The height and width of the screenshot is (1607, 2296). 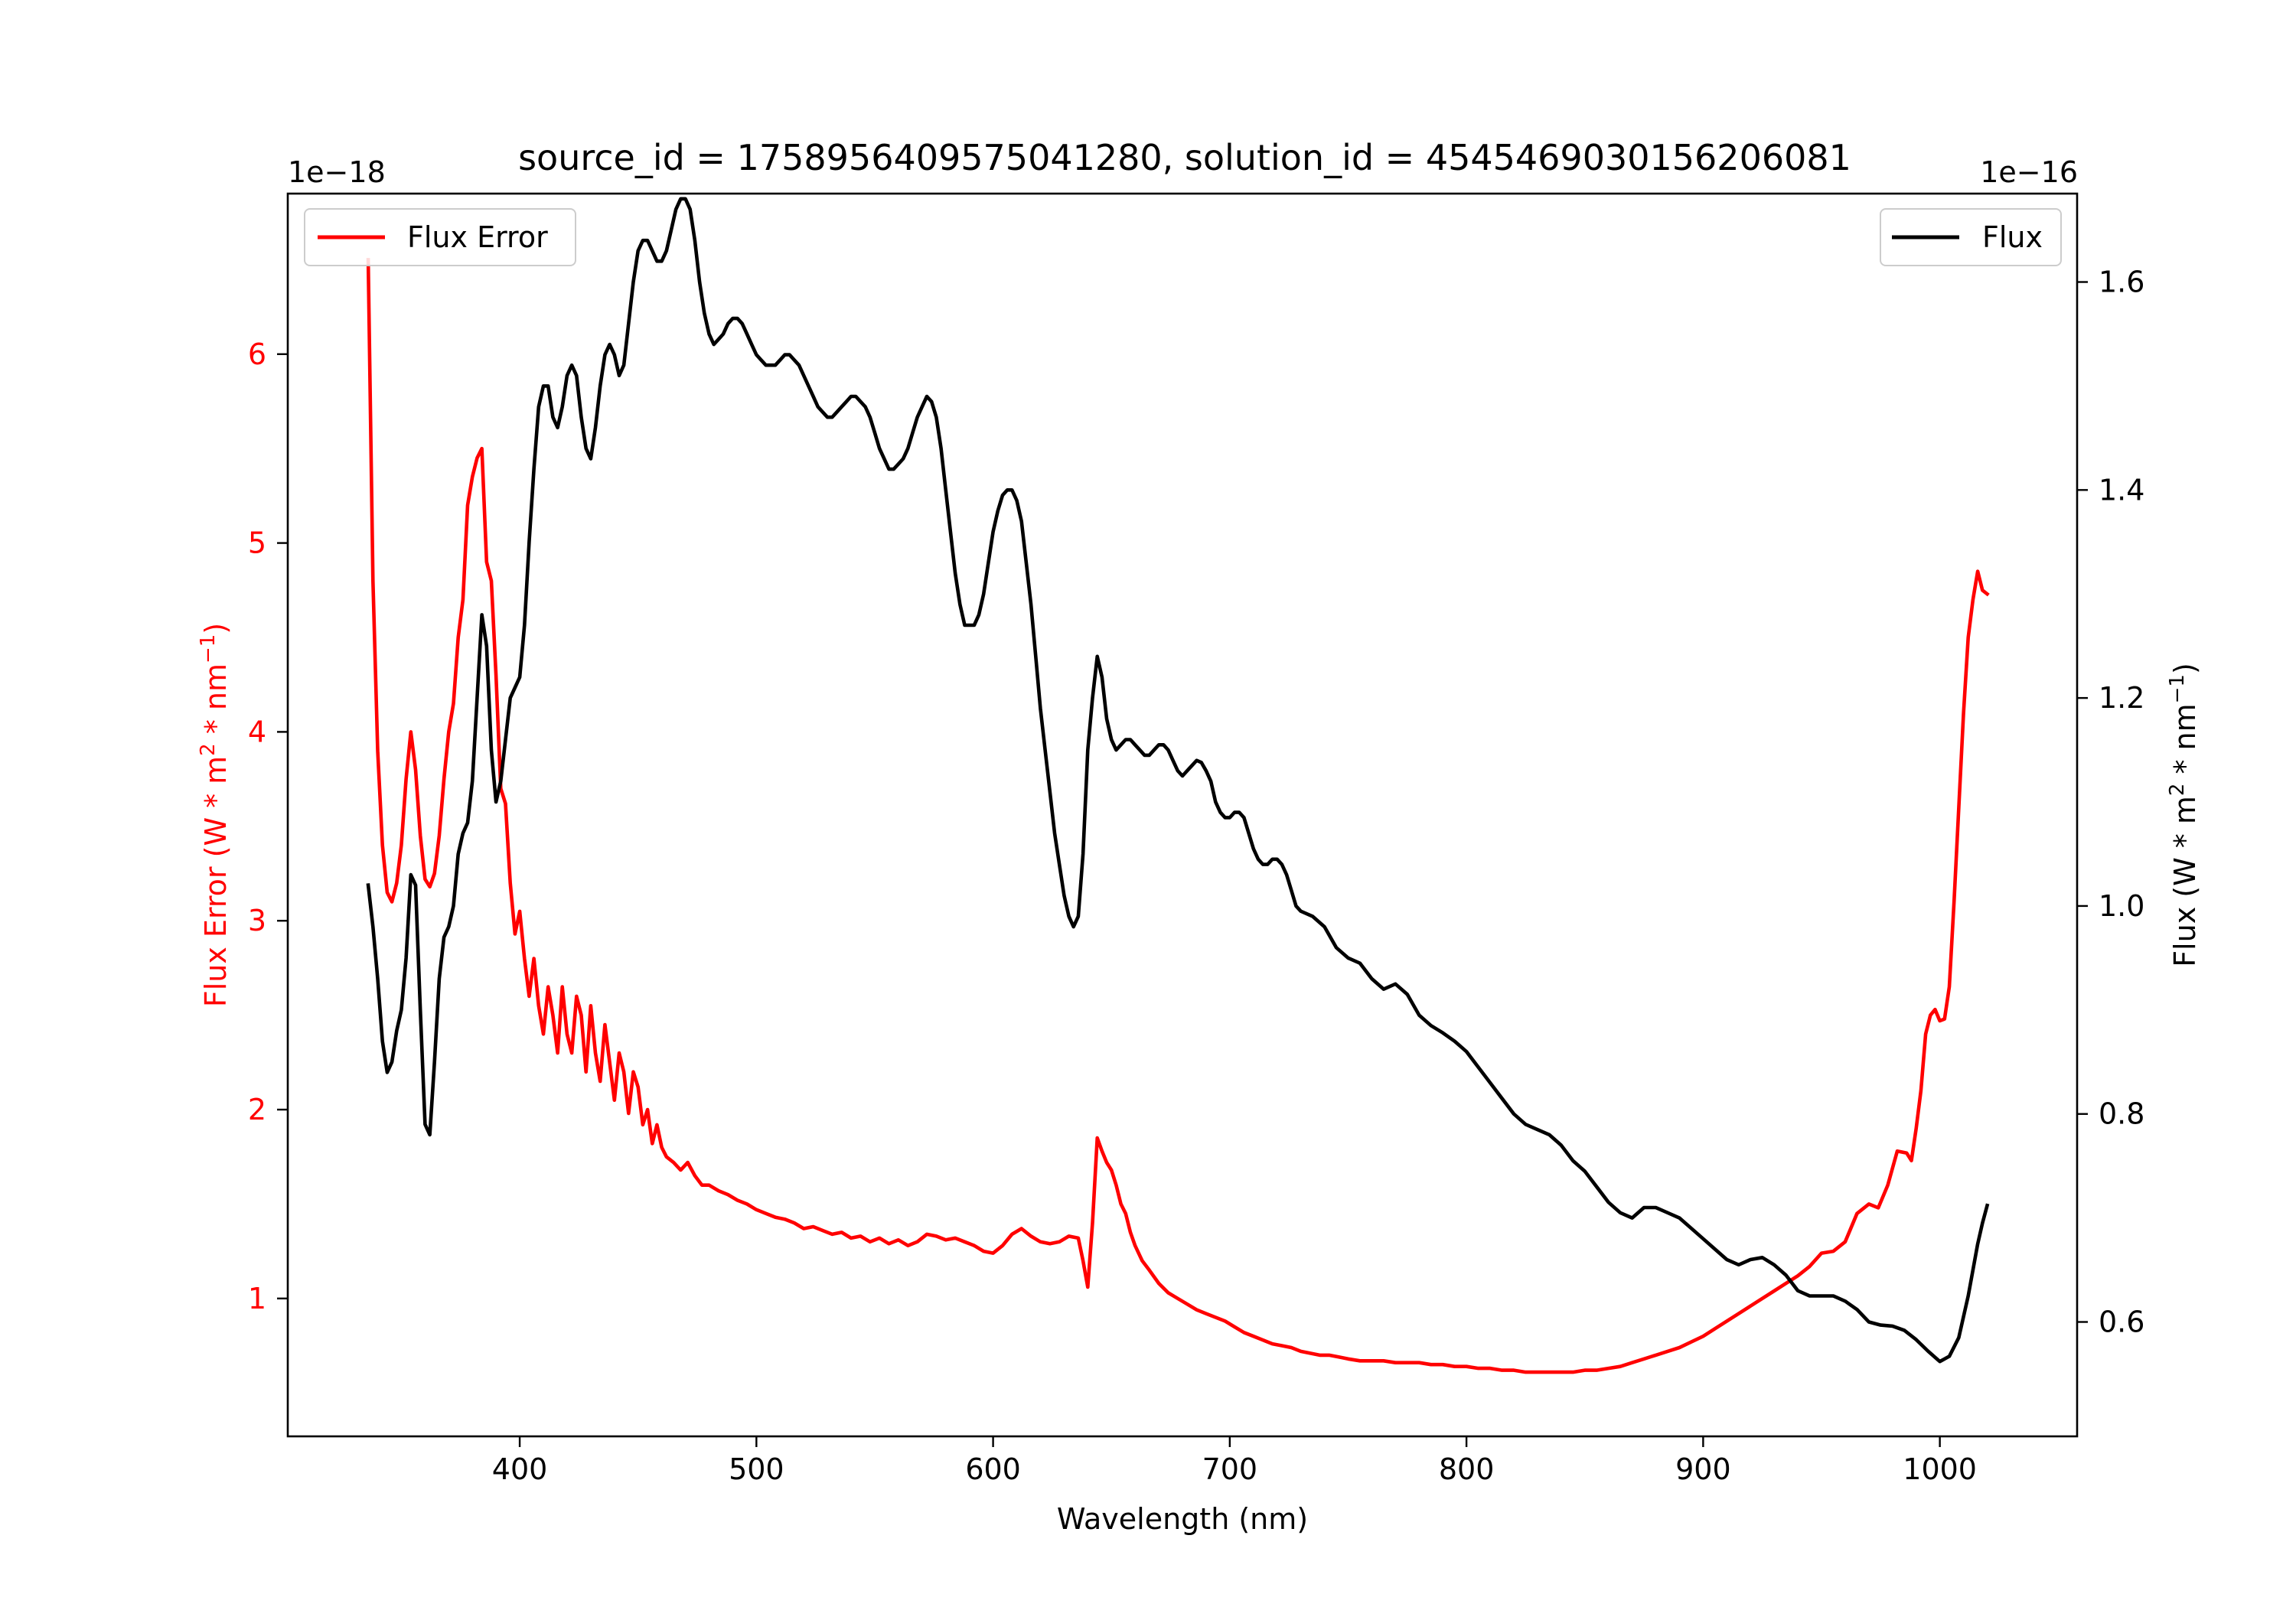 What do you see at coordinates (2121, 906) in the screenshot?
I see `right-tick-label: 1.0` at bounding box center [2121, 906].